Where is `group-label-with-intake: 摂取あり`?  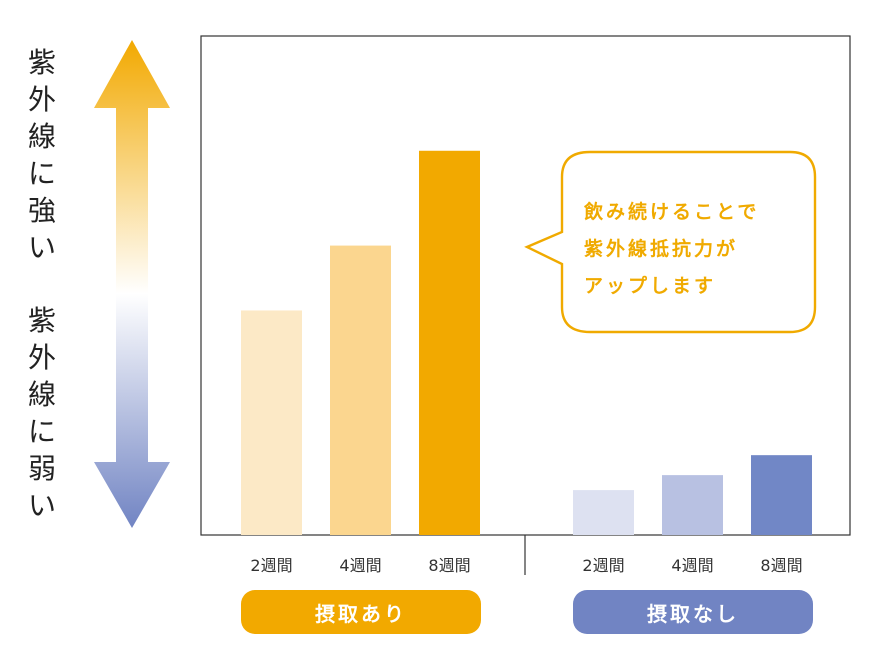
group-label-with-intake: 摂取あり is located at coordinates (361, 612).